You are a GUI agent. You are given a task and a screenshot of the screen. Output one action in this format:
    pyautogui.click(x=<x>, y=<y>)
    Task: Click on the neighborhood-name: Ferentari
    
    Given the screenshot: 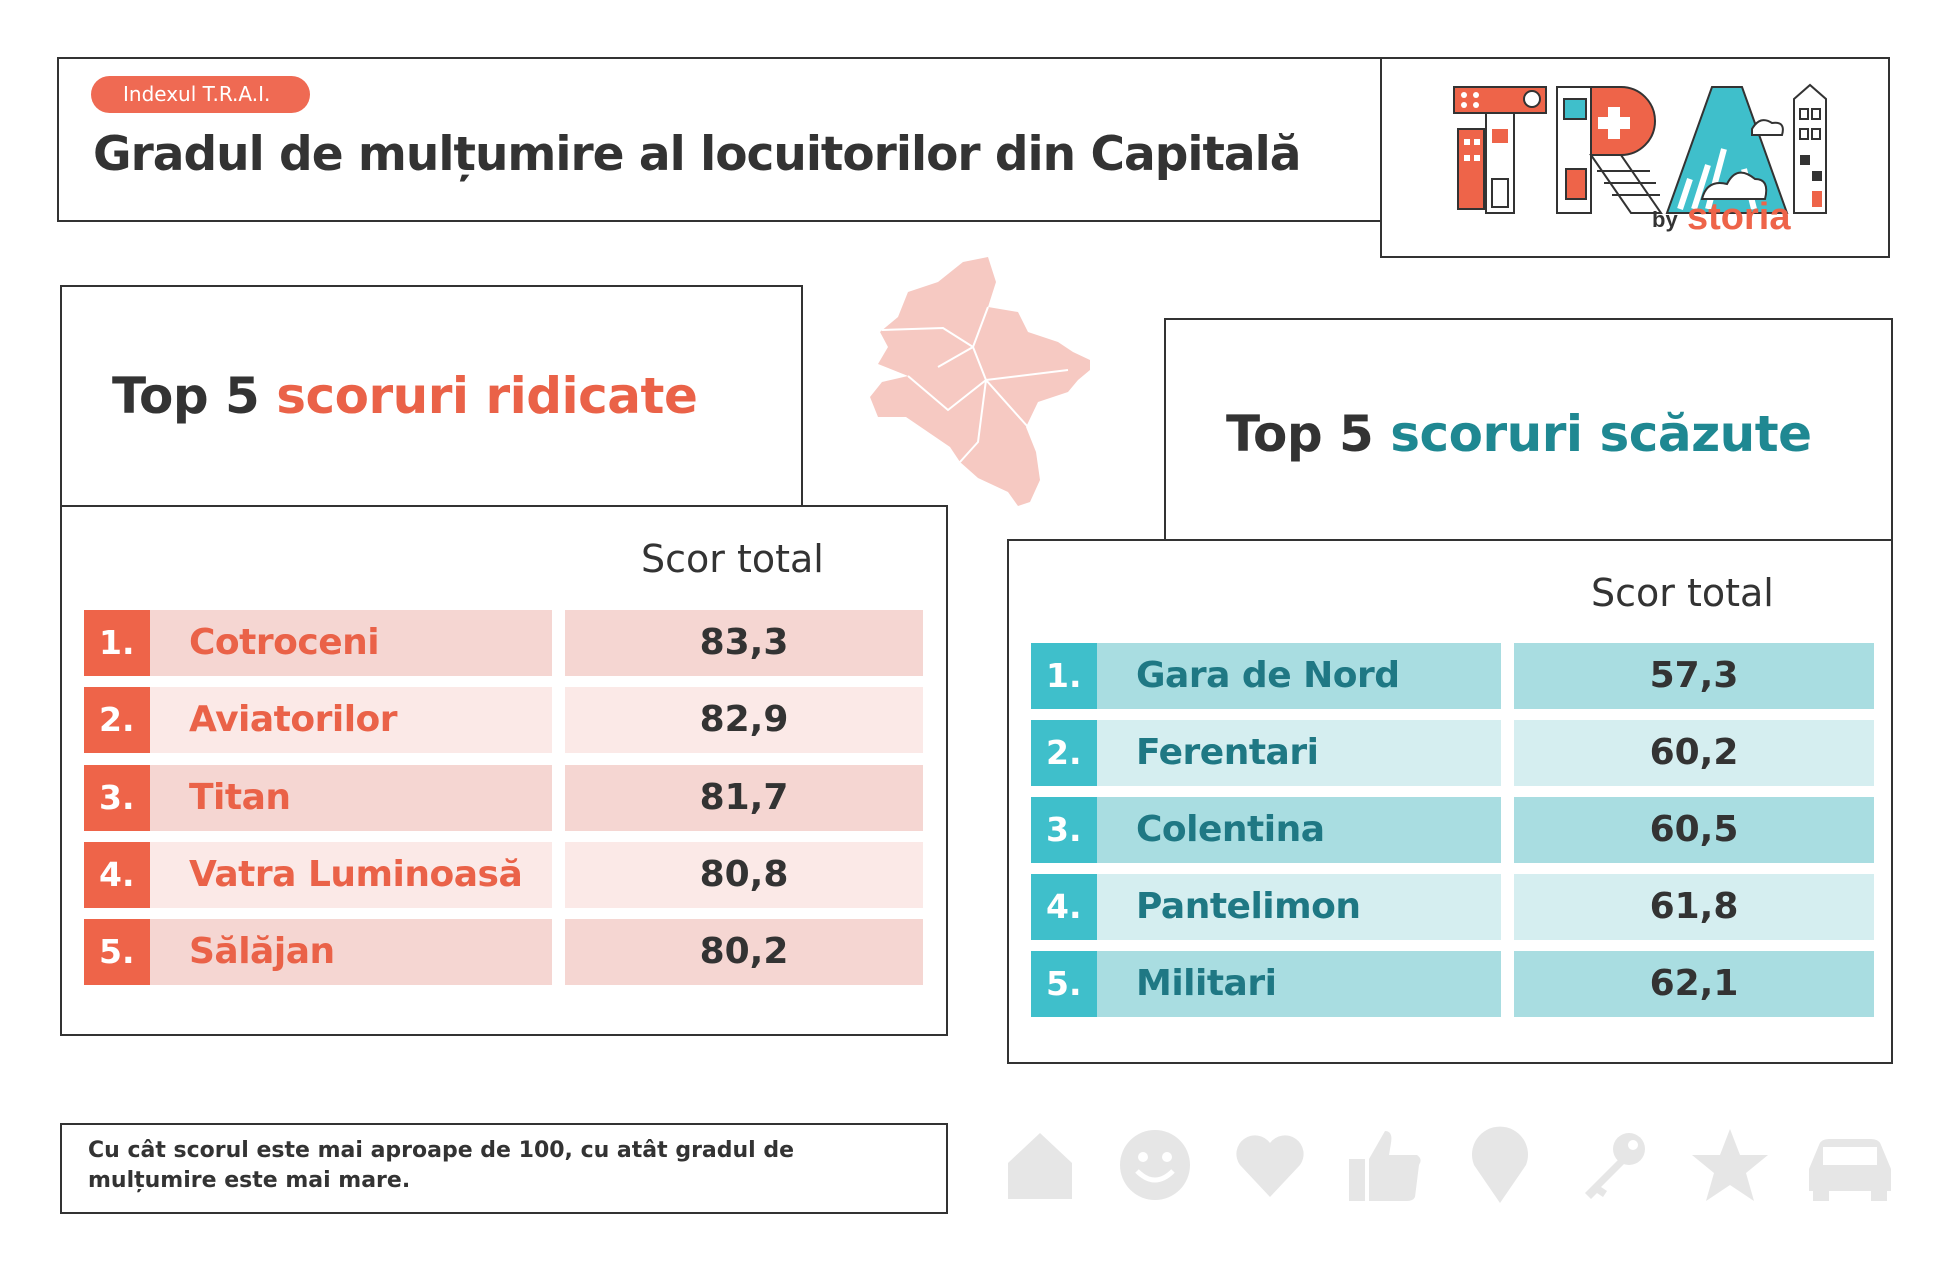 What is the action you would take?
    pyautogui.click(x=1299, y=753)
    